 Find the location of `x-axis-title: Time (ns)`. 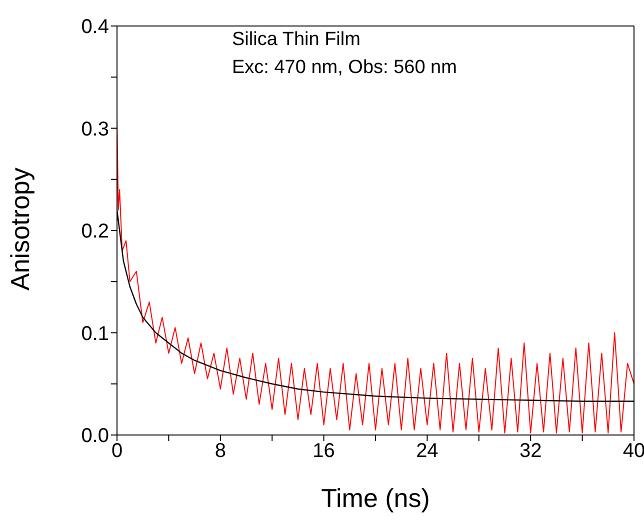

x-axis-title: Time (ns) is located at coordinates (375, 498).